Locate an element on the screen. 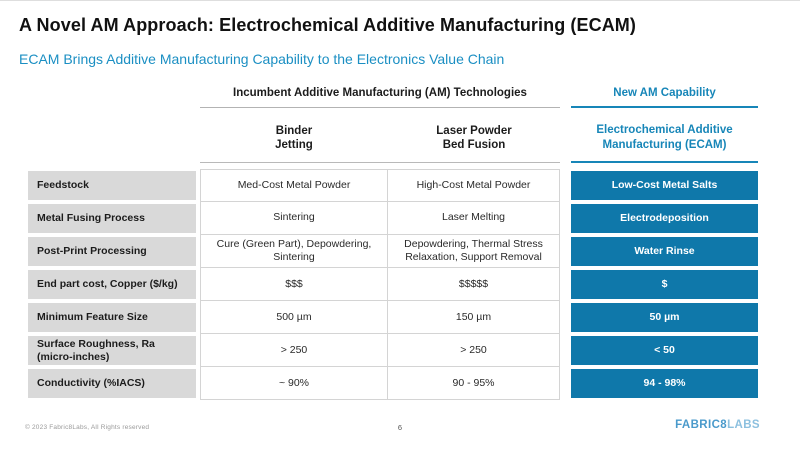  row-label: Surface Roughness, Ra (micro-inches) is located at coordinates (112, 351).